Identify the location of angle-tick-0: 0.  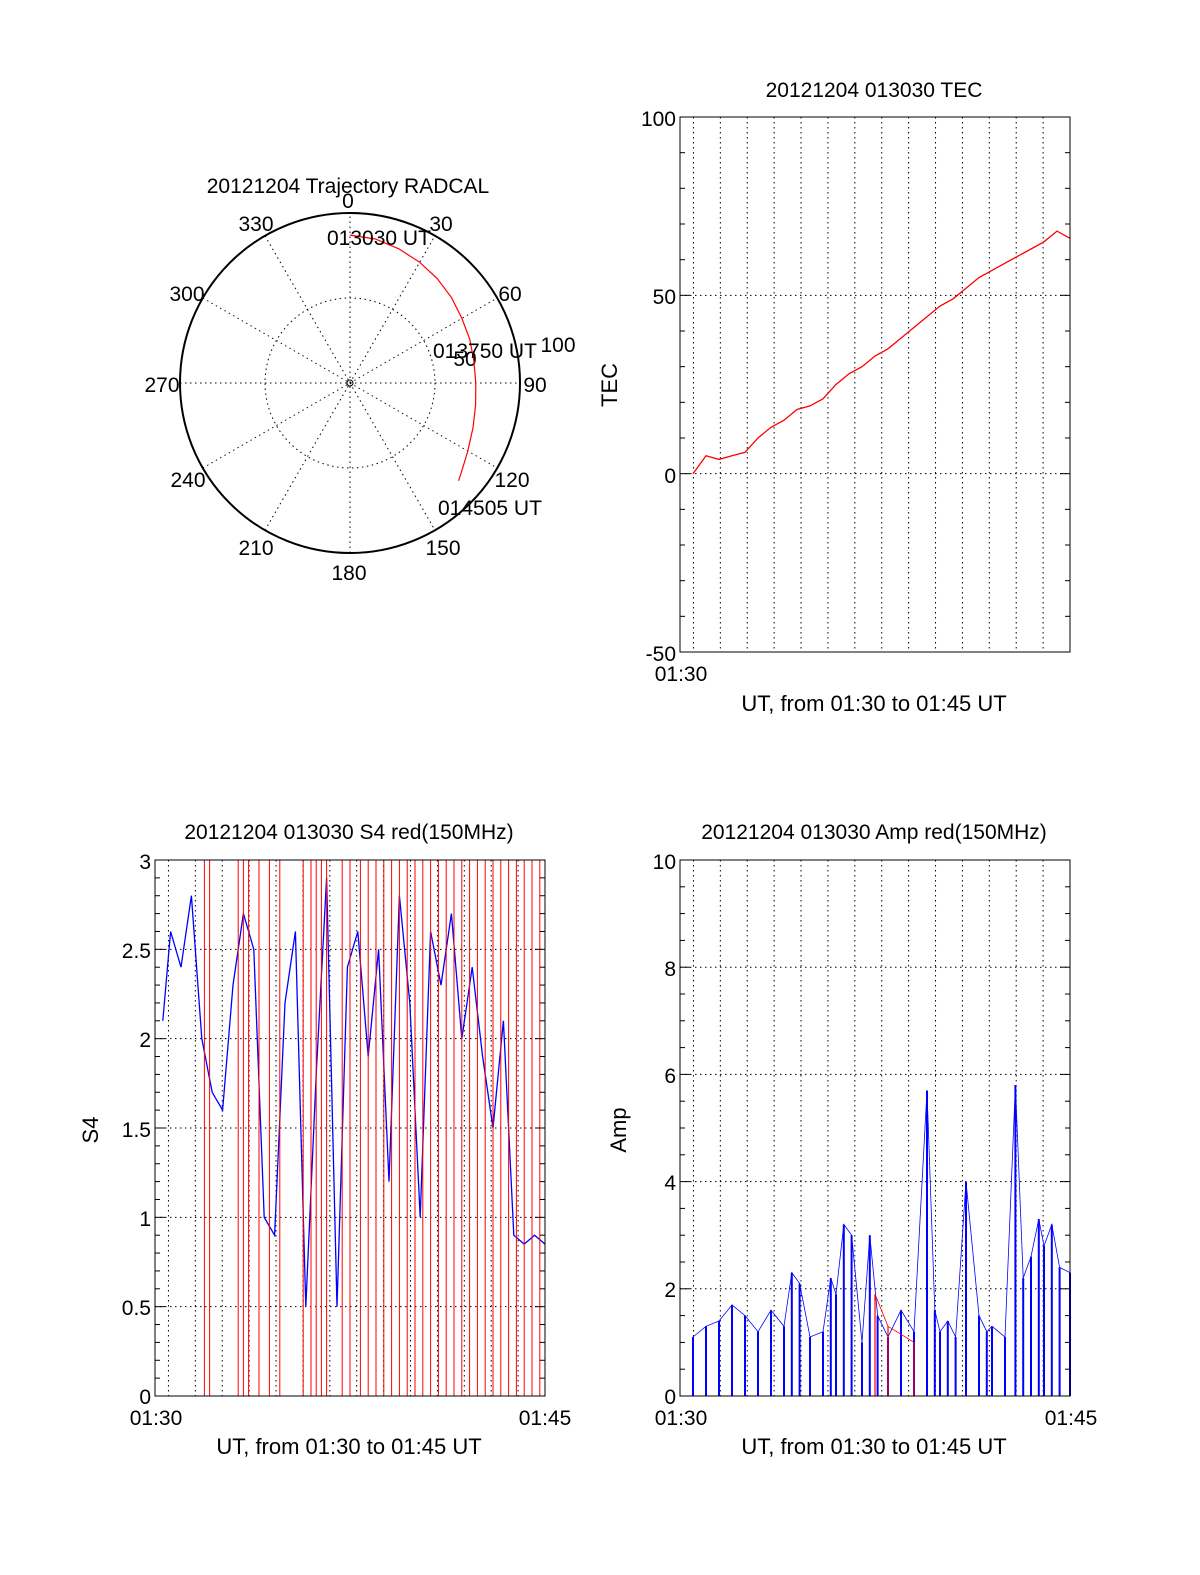
(348, 201).